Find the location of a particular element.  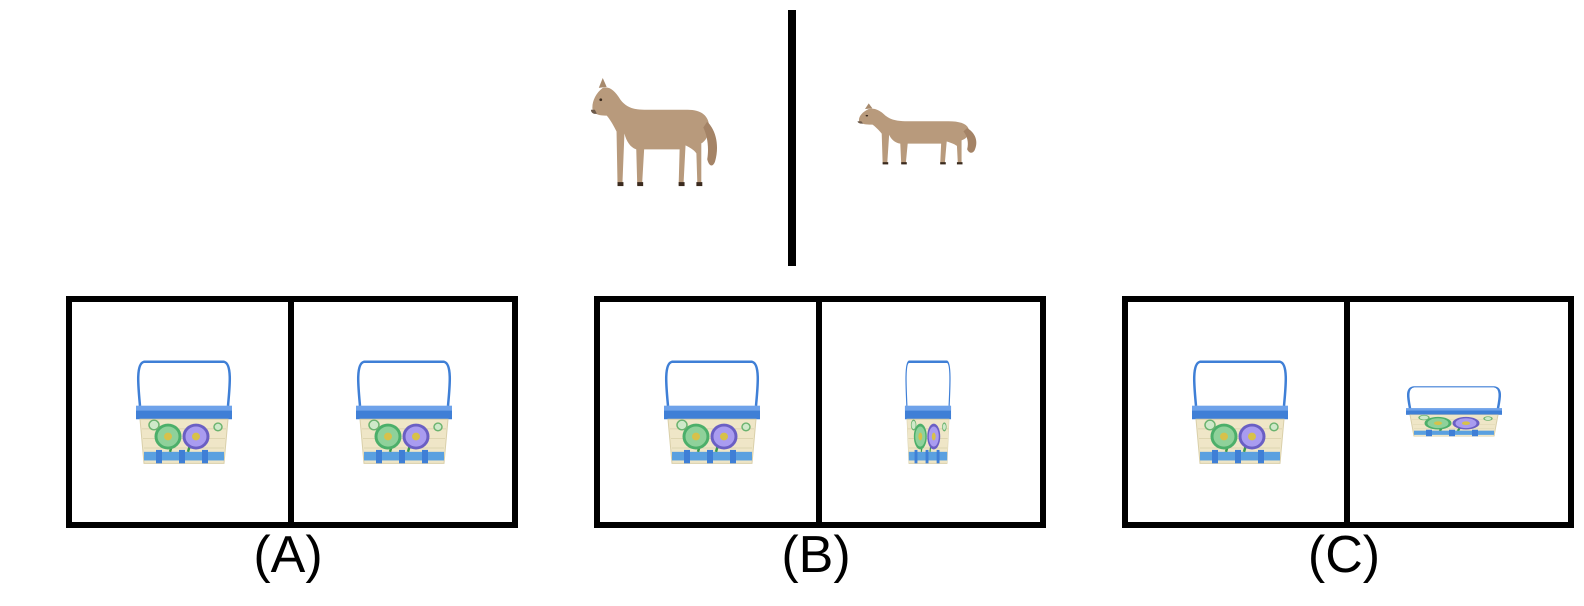

option-b-panel is located at coordinates (820, 412).